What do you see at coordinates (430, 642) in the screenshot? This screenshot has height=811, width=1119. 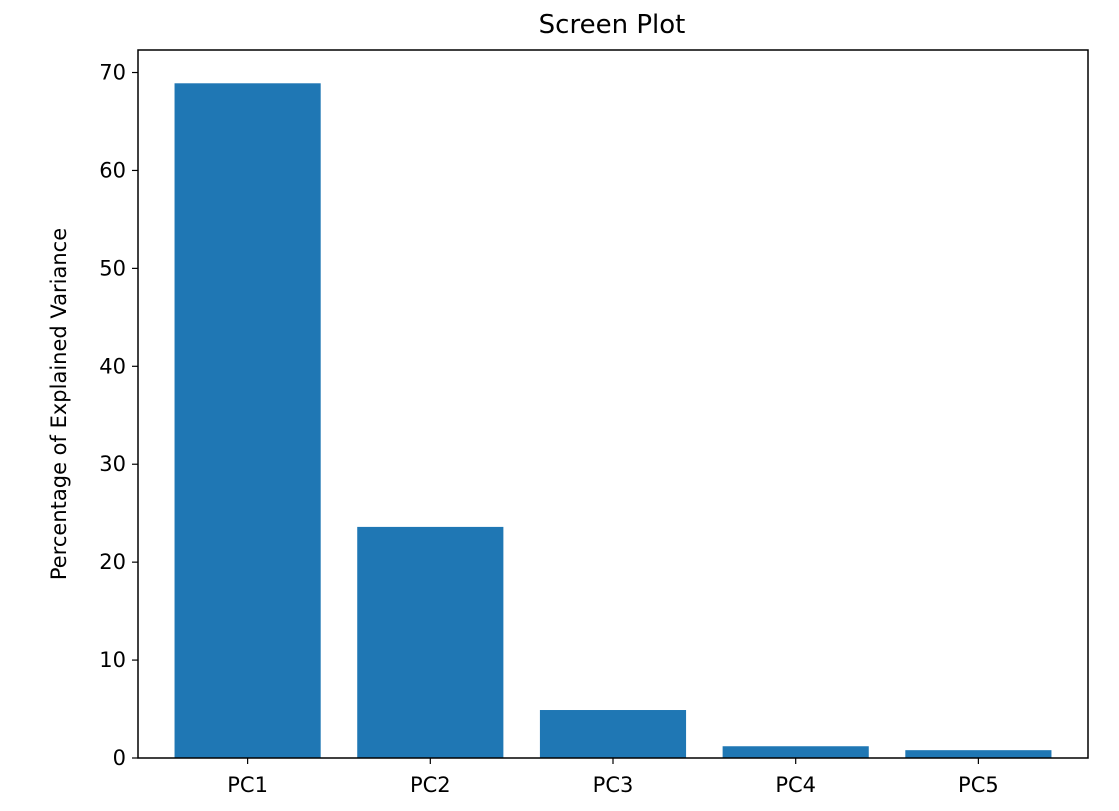 I see `bar-pc2` at bounding box center [430, 642].